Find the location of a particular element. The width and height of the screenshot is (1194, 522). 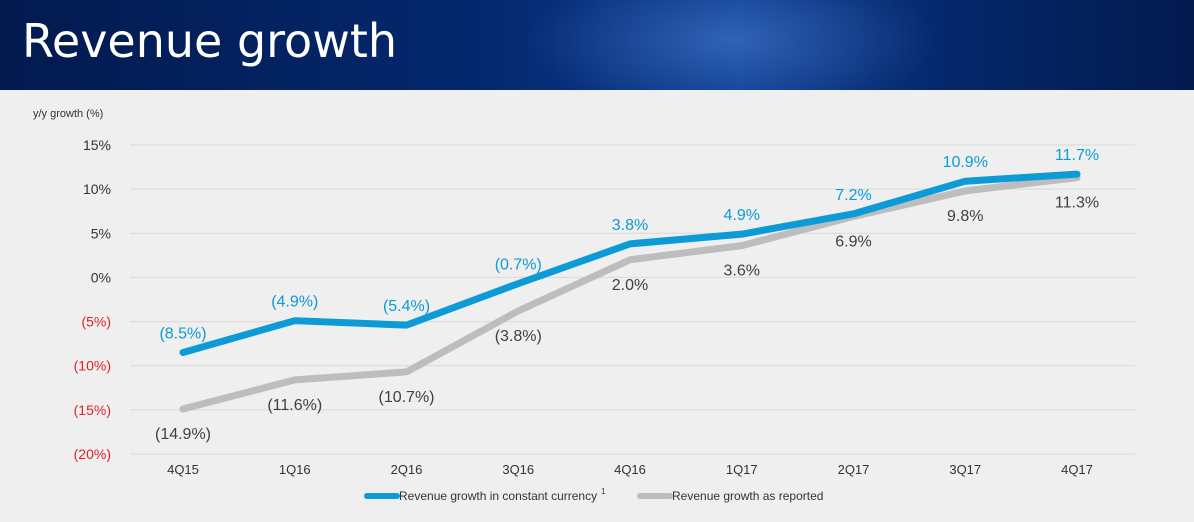

data-label-constant-currency: 7.2% is located at coordinates (853, 195).